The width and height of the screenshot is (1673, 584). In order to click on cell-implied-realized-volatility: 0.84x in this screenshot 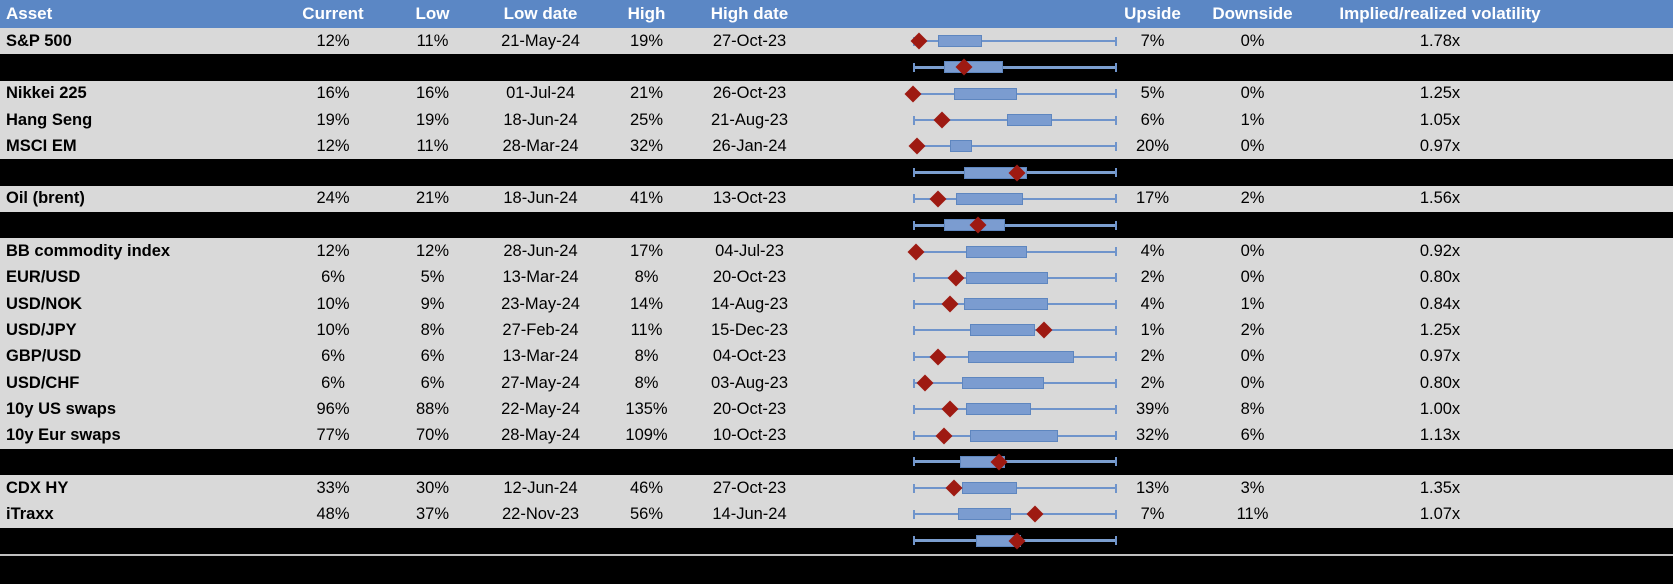, I will do `click(1440, 303)`.